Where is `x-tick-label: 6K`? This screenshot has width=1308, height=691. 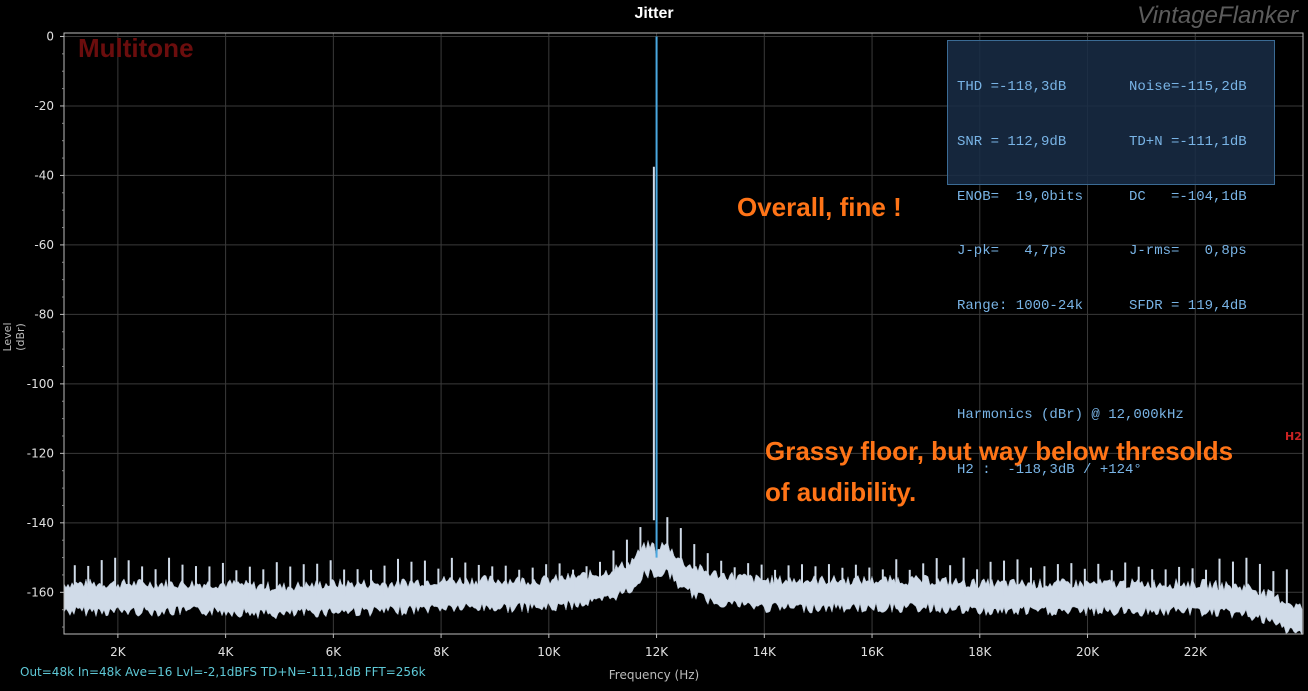 x-tick-label: 6K is located at coordinates (334, 652).